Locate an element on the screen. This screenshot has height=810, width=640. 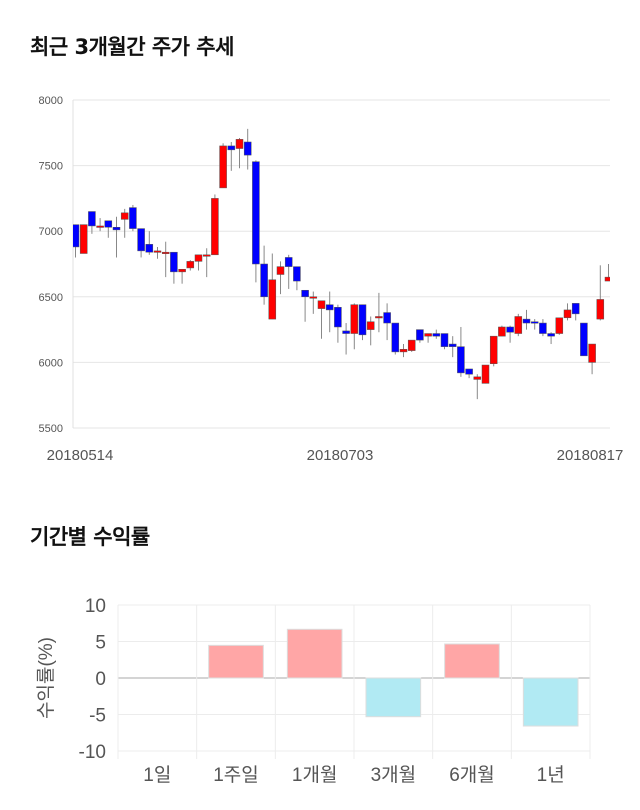
x-tick-label: 3개월 is located at coordinates (394, 775).